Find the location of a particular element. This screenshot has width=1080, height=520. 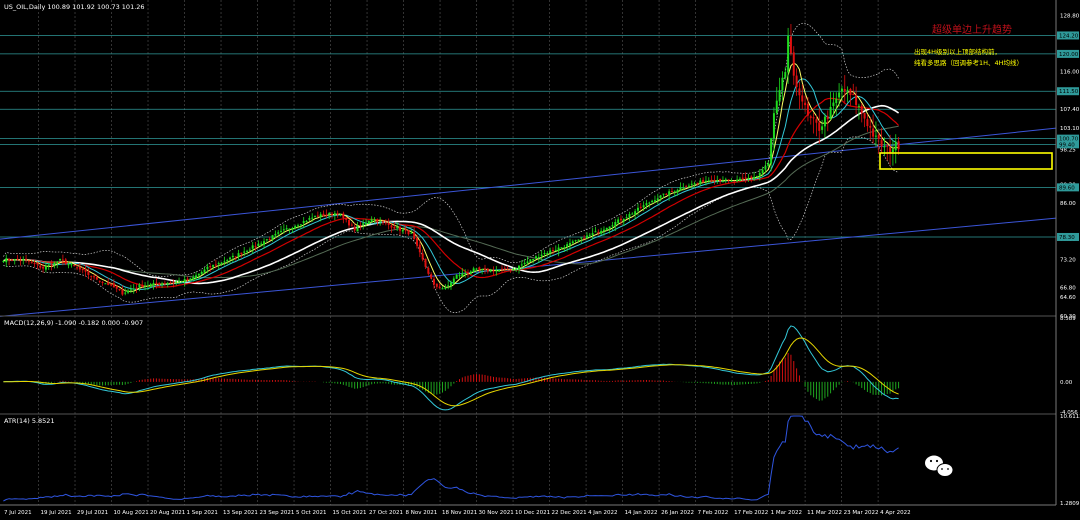

date-tick-label: 7 Feb 2022 is located at coordinates (713, 513).